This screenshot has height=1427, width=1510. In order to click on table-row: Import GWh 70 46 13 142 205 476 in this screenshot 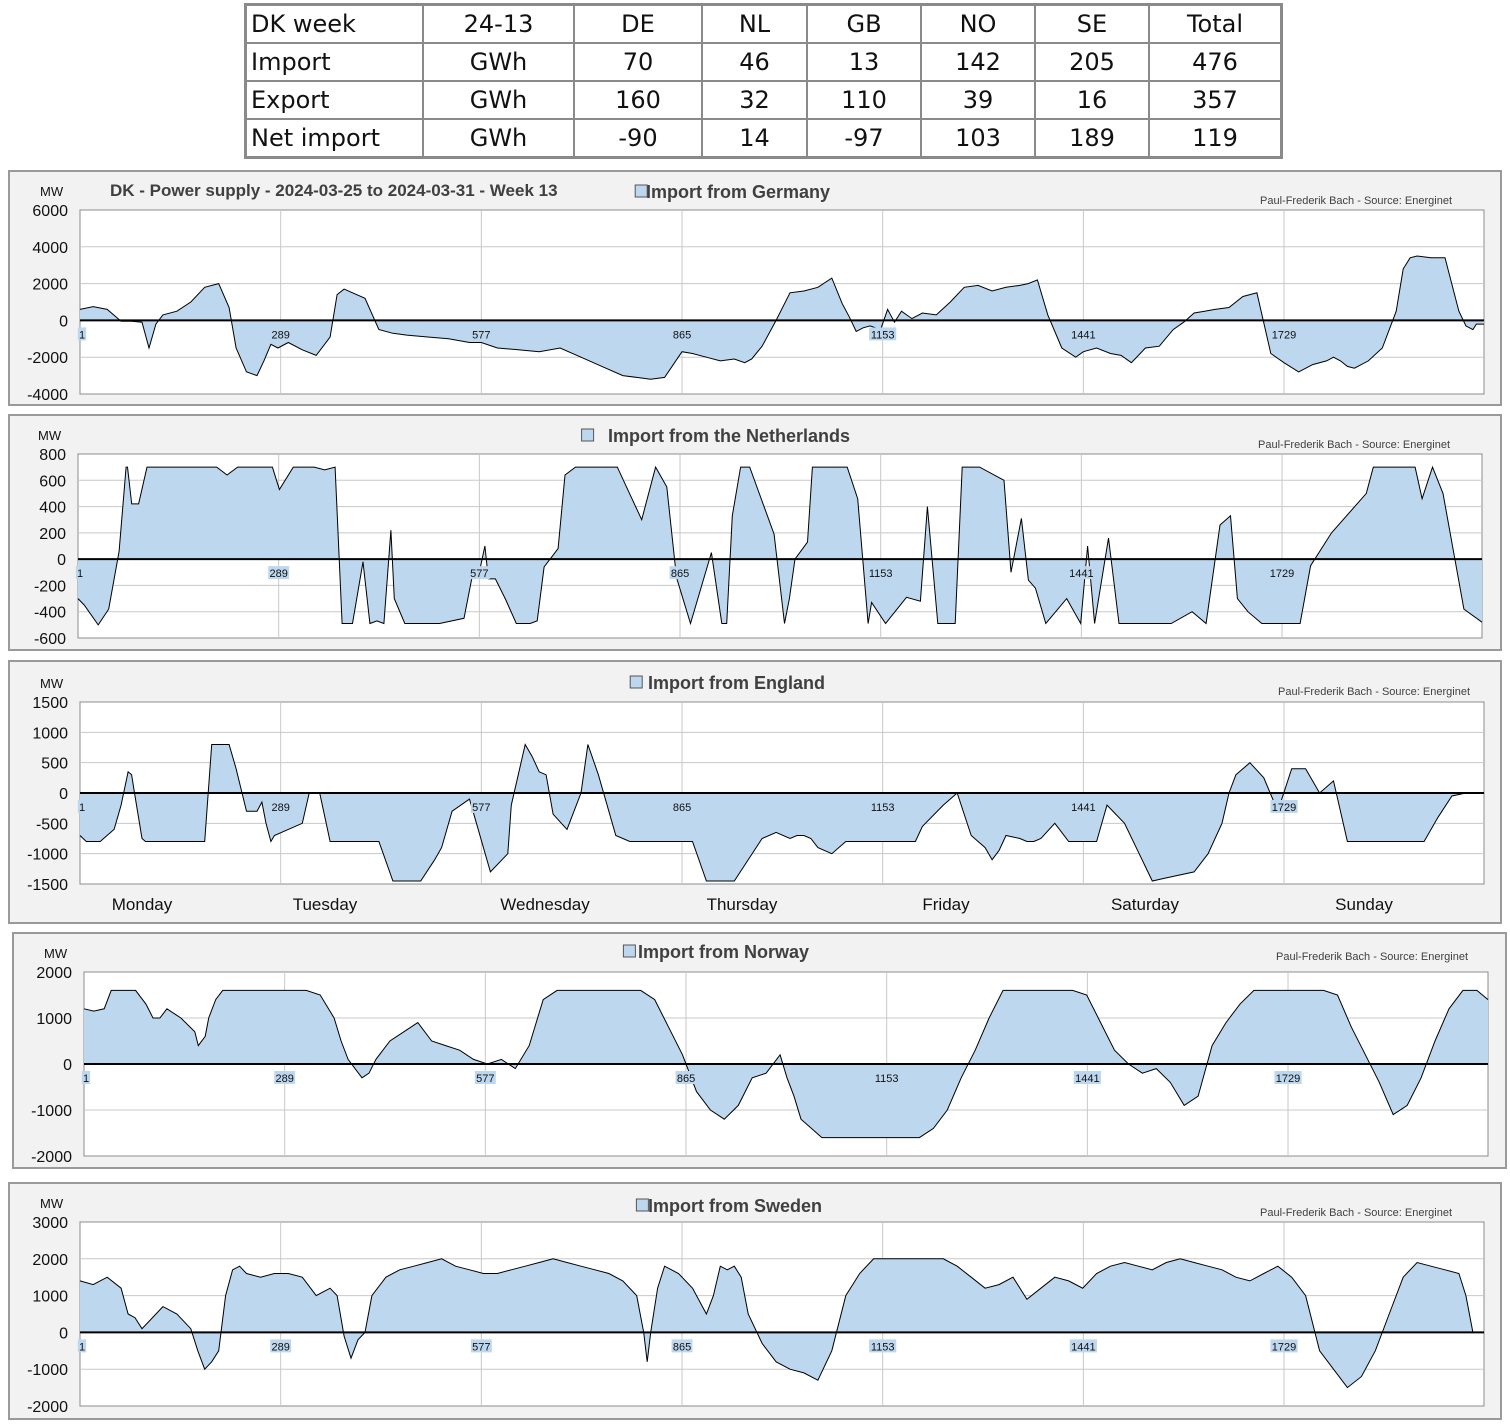, I will do `click(763, 62)`.